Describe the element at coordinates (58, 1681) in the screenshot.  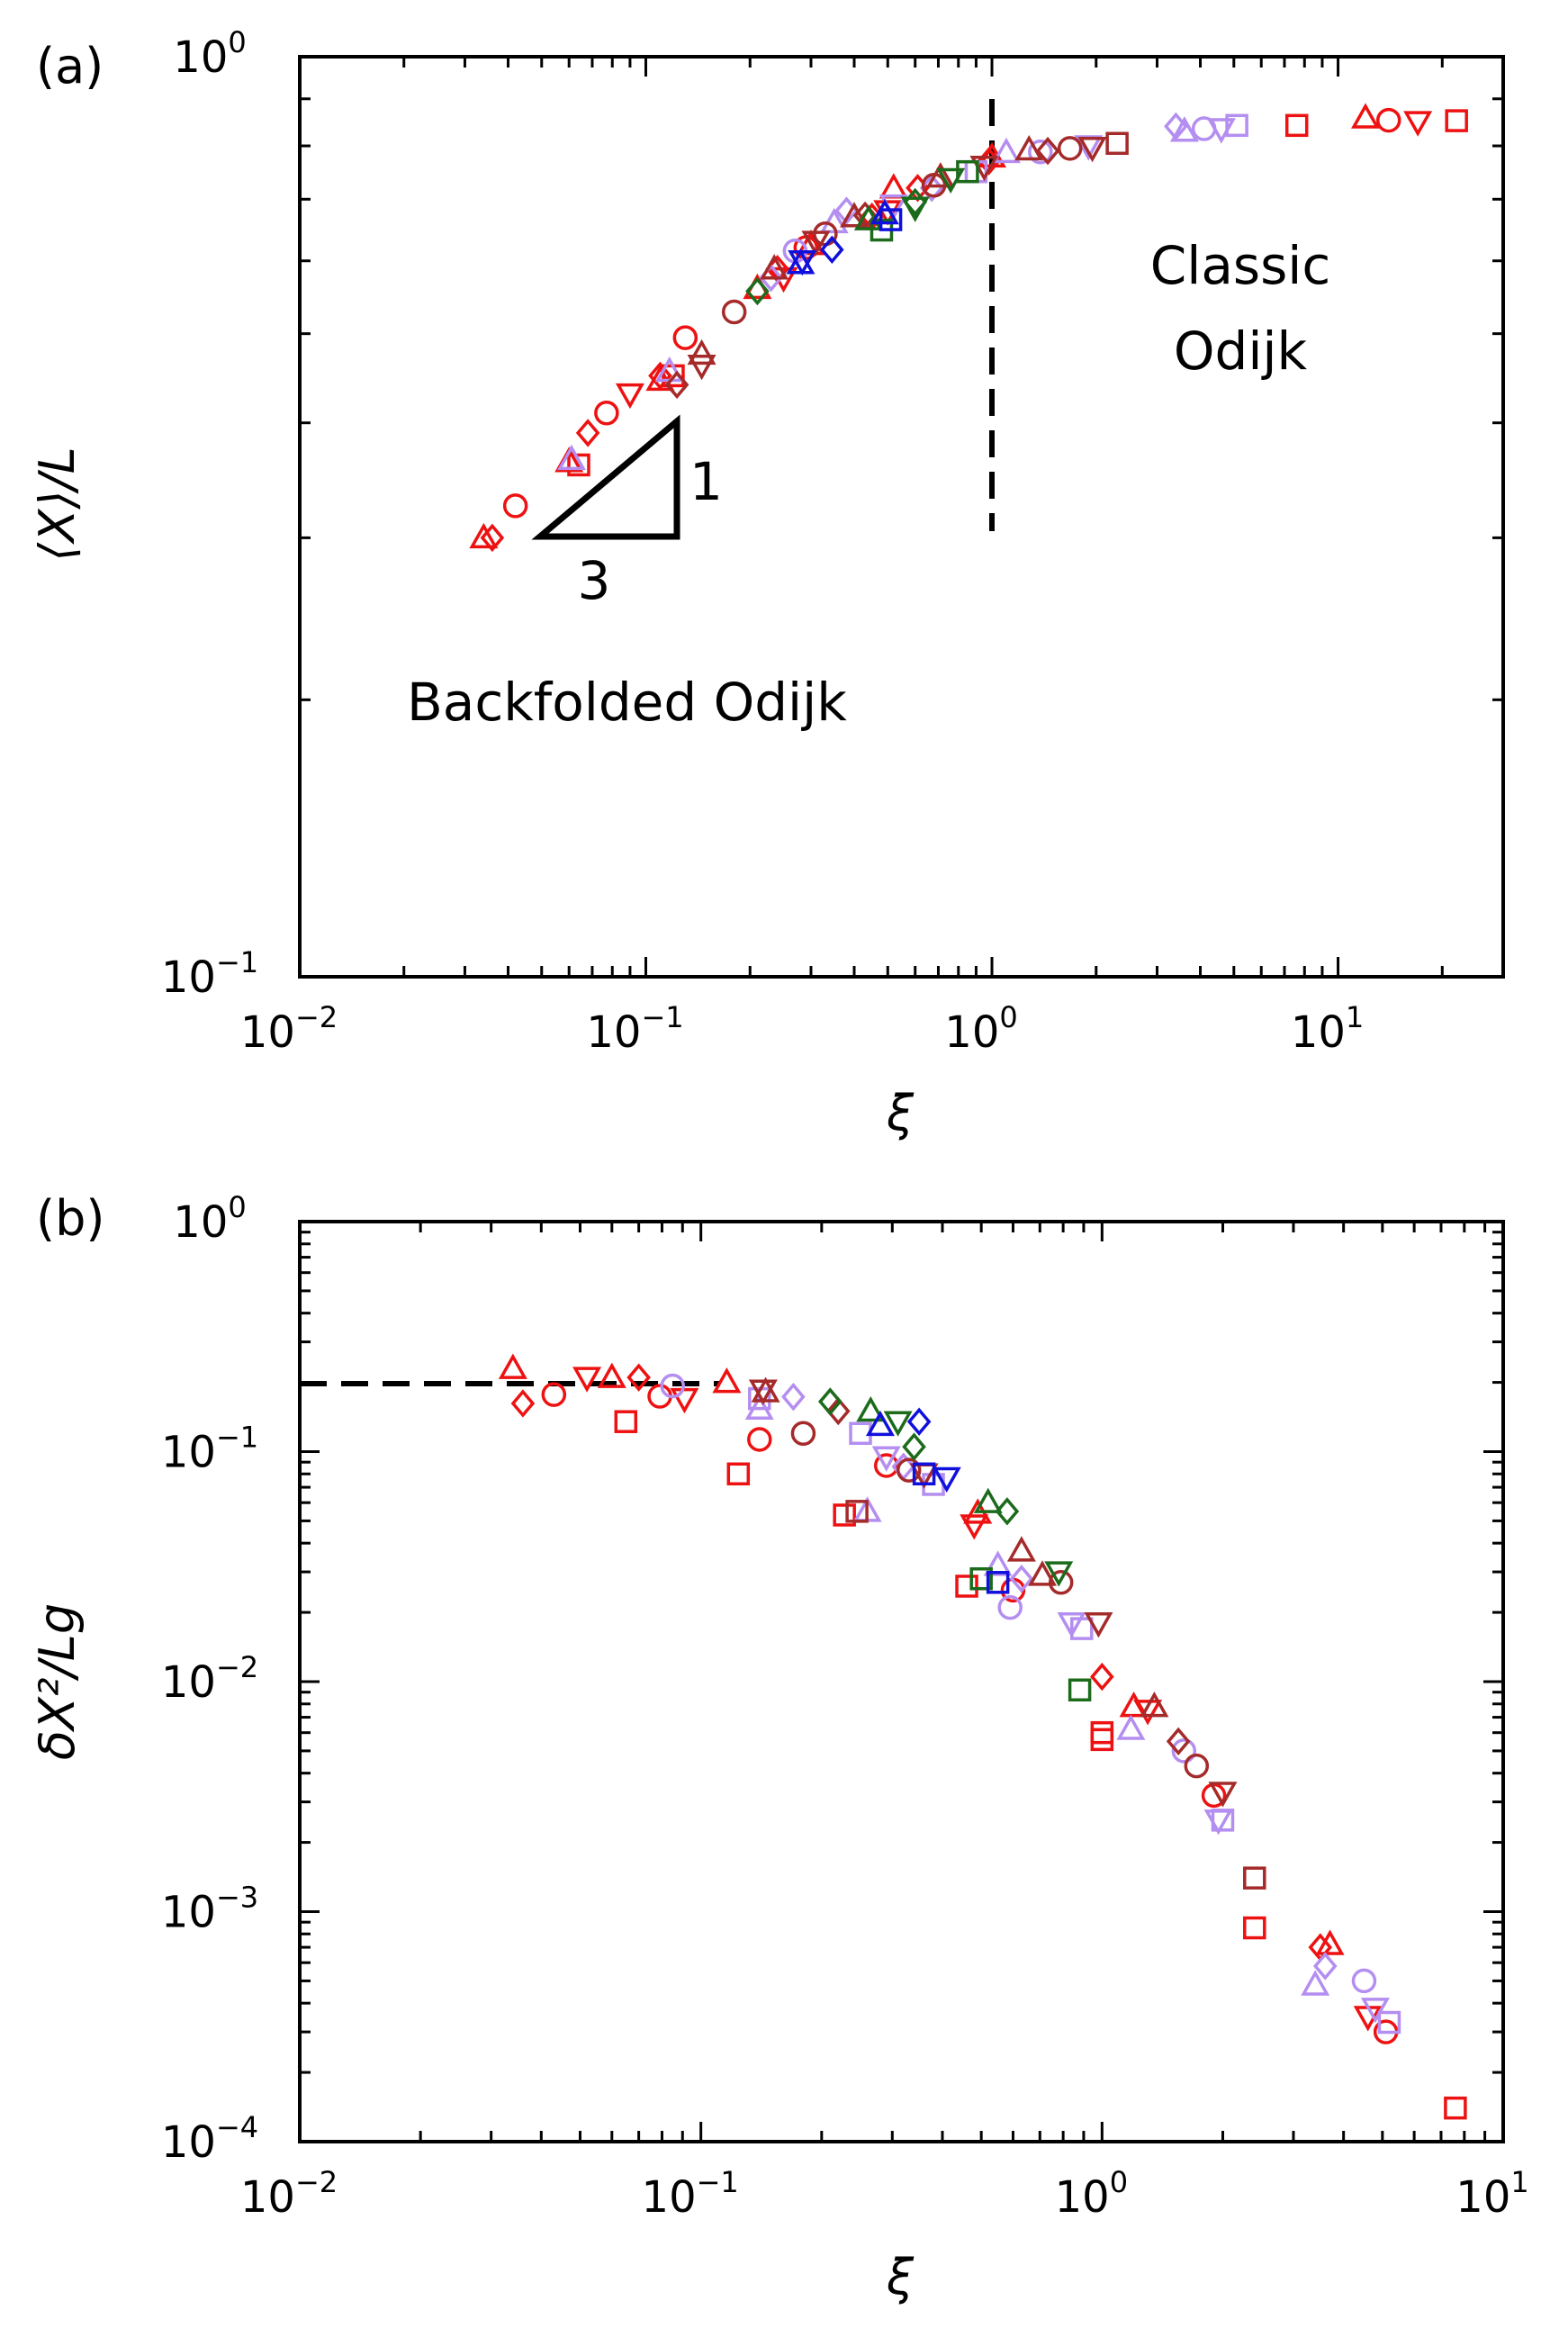
I see `panel-b-y-label: δX²/Lg` at that location.